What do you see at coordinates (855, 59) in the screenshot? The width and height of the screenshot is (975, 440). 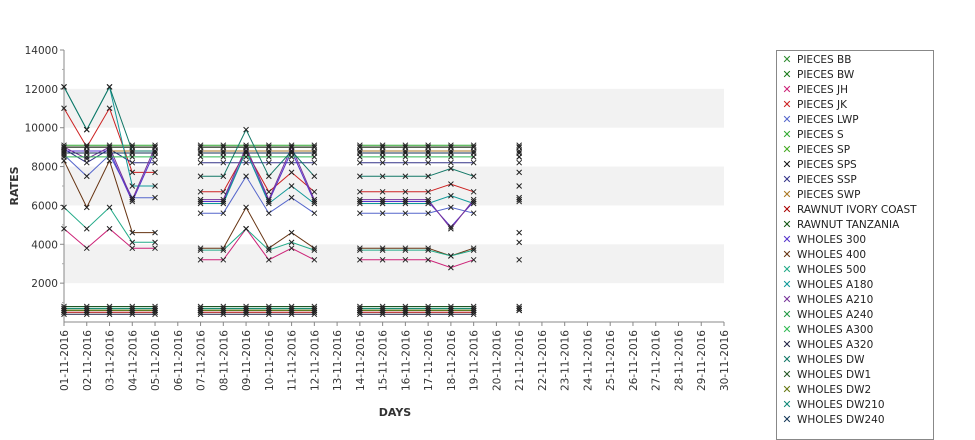 I see `legend-item: ✕ PIECES BB` at bounding box center [855, 59].